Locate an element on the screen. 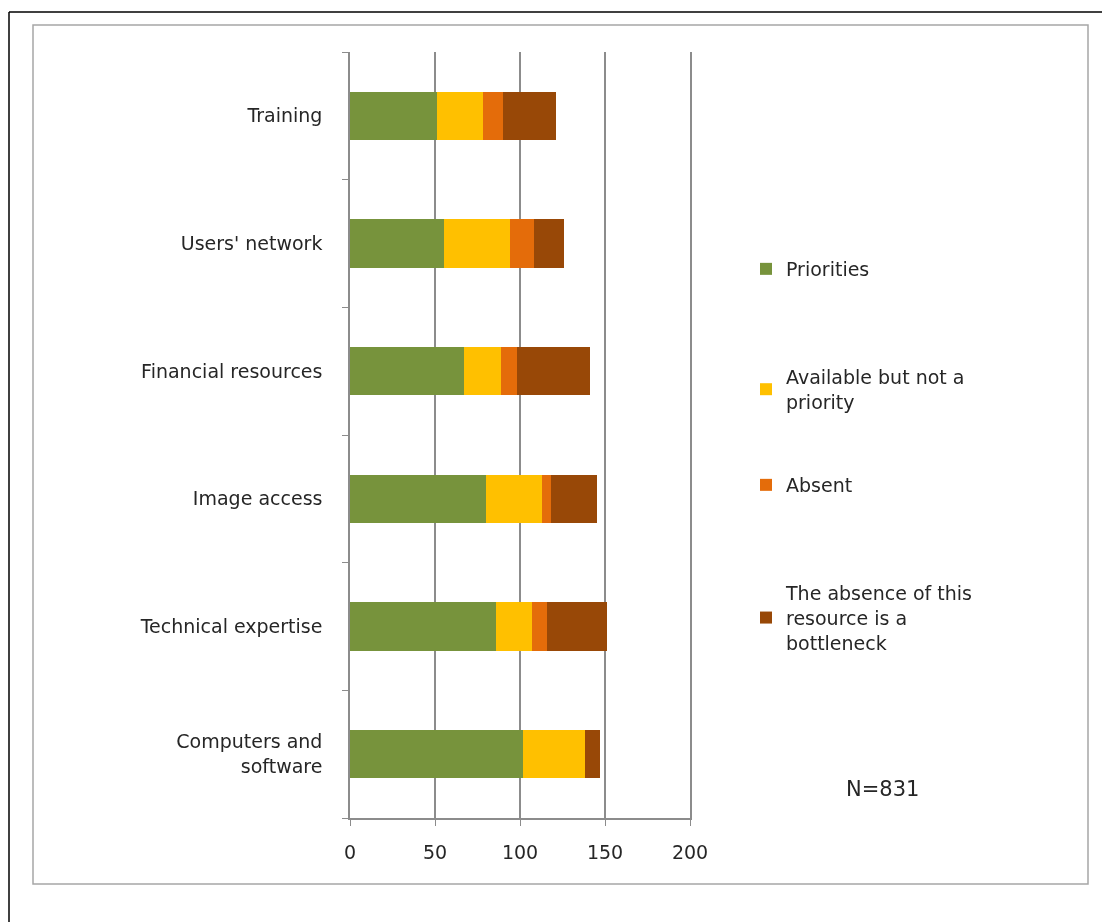 This screenshot has height=922, width=1102. y-tick-label: Technical expertise is located at coordinates (231, 626).